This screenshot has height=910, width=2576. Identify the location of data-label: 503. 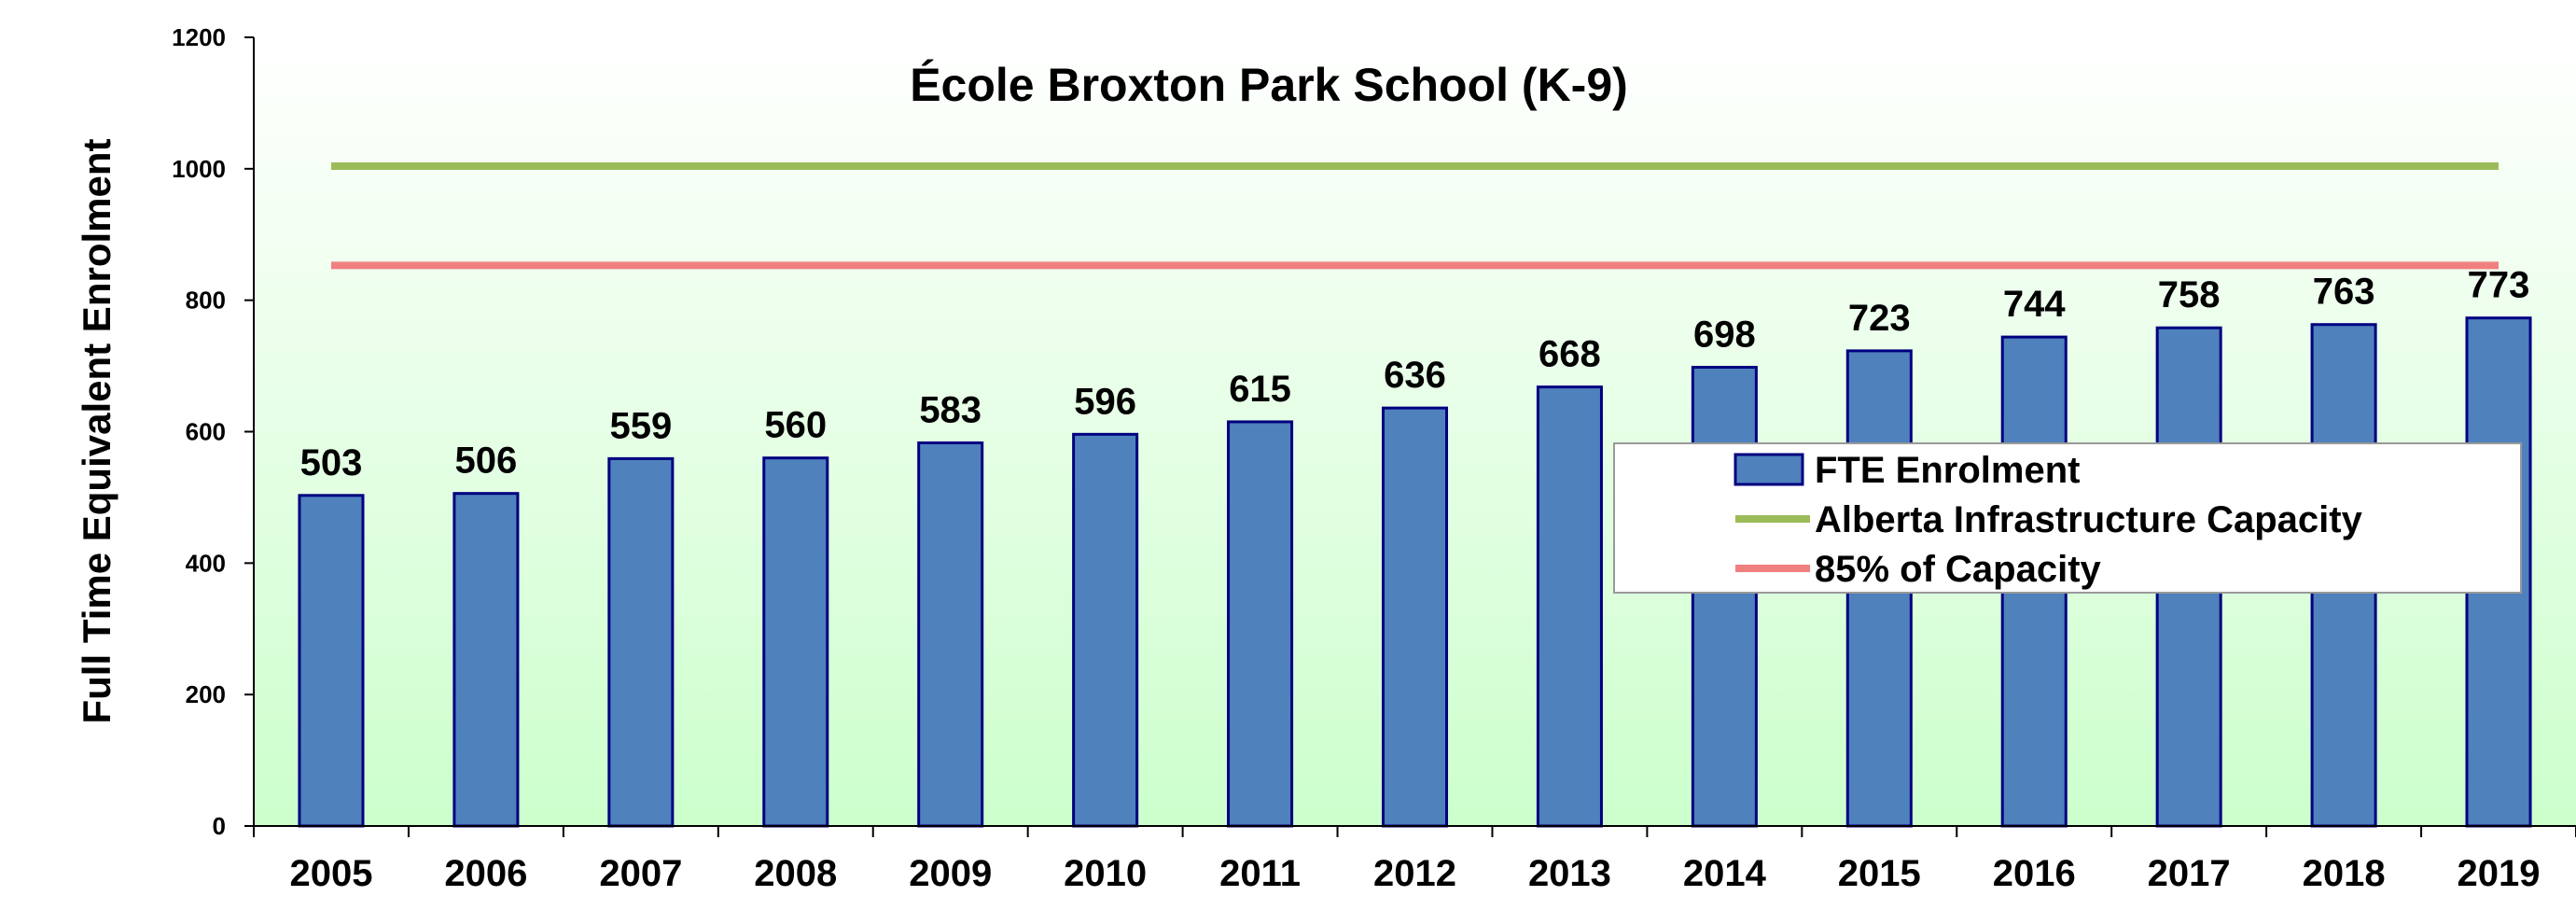
(331, 462).